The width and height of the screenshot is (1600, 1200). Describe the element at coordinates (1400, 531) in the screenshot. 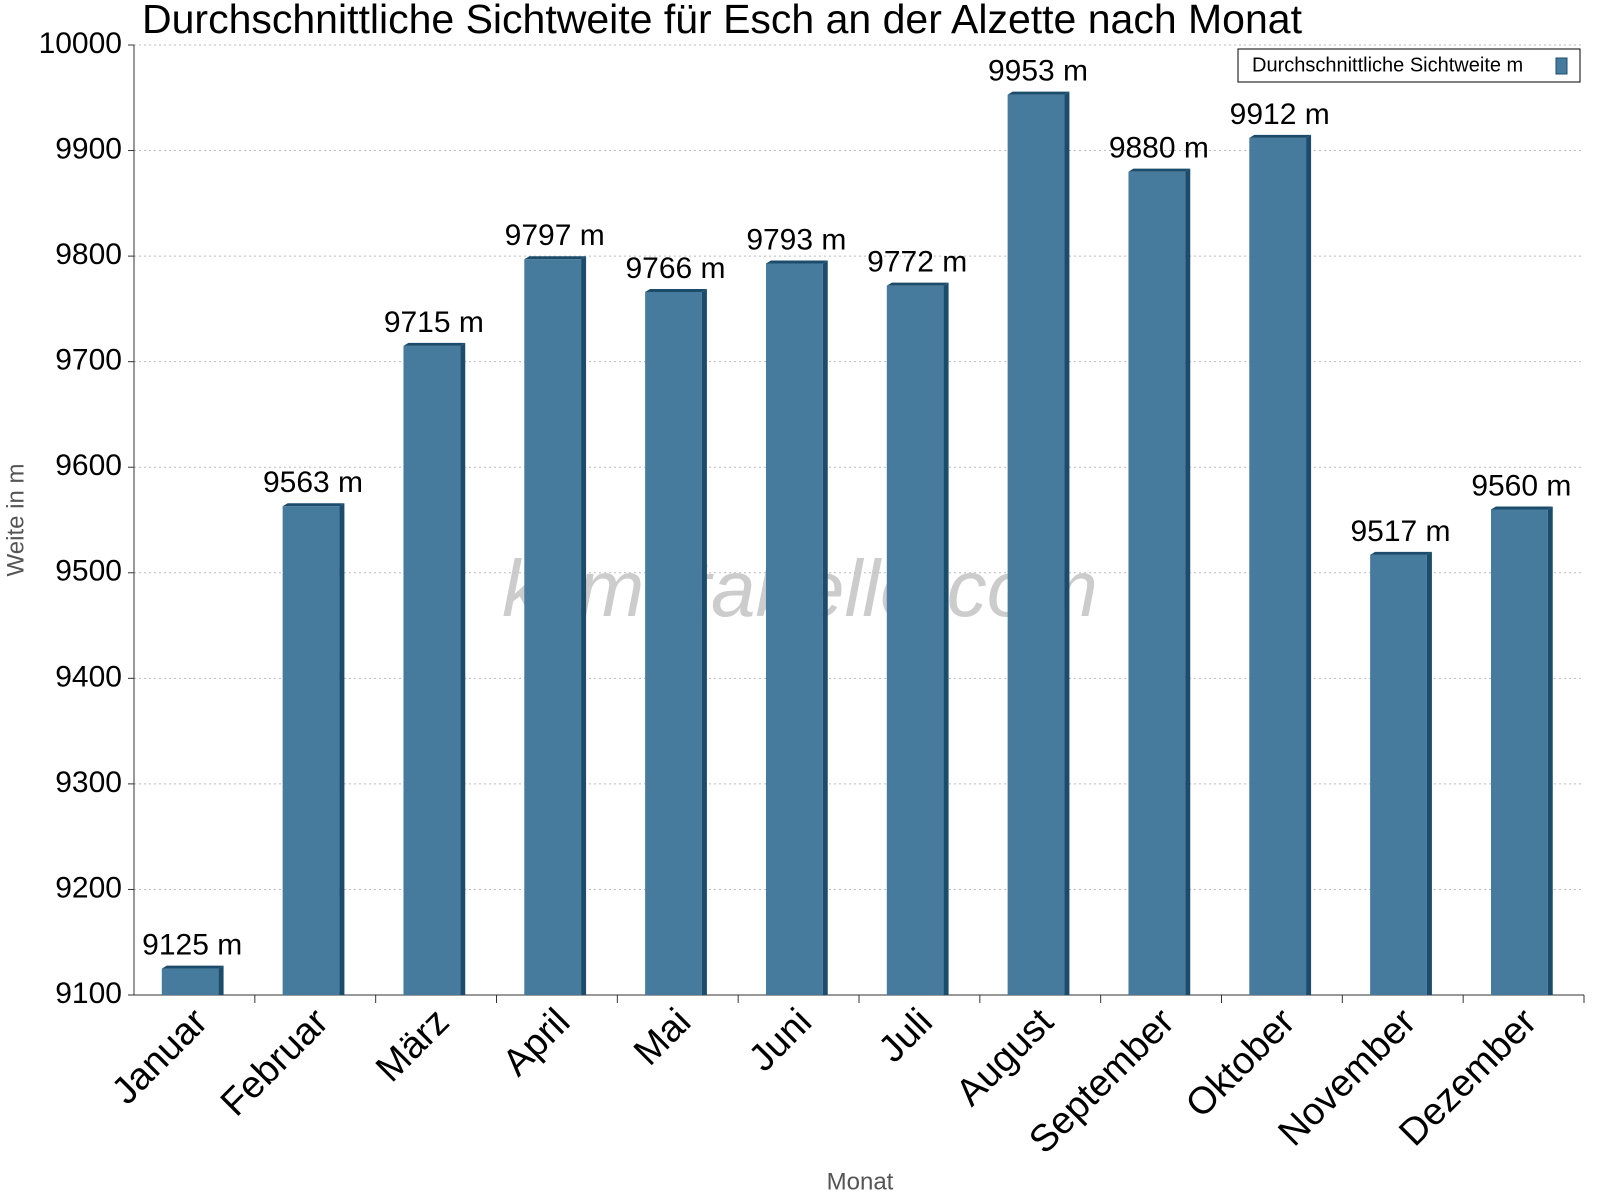

I see `value-label: 9517 m` at that location.